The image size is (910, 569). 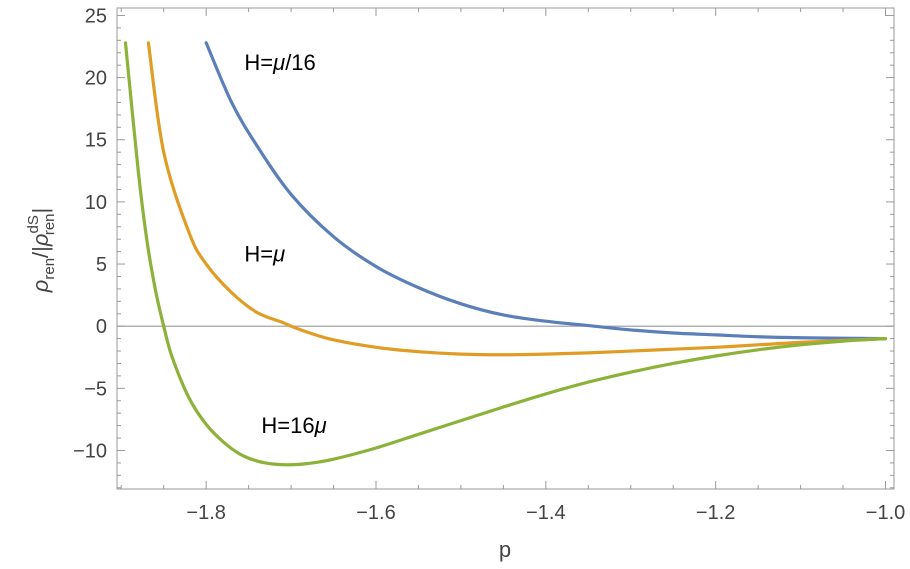 What do you see at coordinates (264, 254) in the screenshot?
I see `series-annotation-2: H=μ` at bounding box center [264, 254].